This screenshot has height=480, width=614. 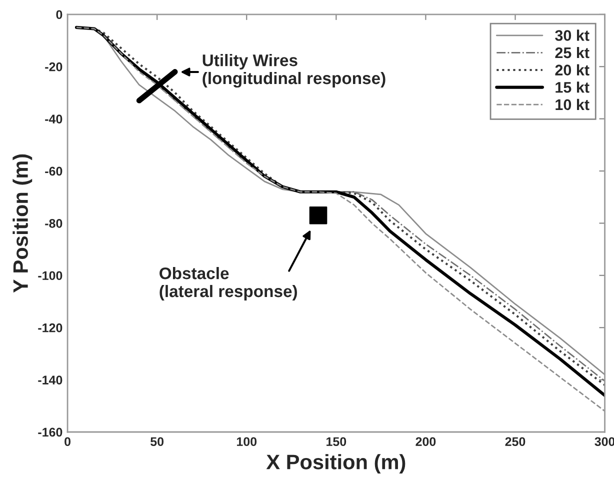 What do you see at coordinates (294, 71) in the screenshot?
I see `annotation: Utility Wires (longitudinal response)` at bounding box center [294, 71].